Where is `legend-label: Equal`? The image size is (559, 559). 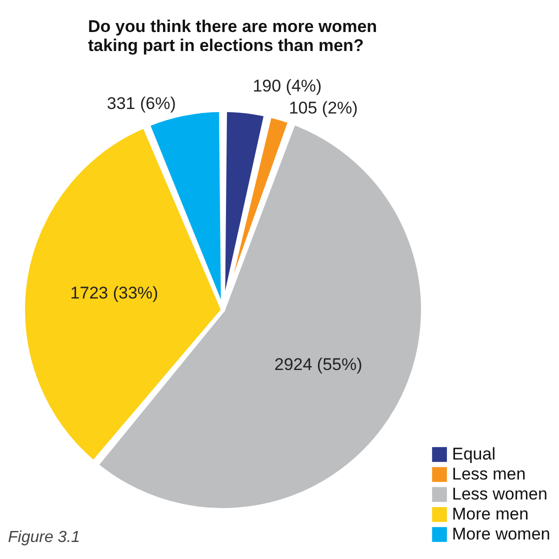 legend-label: Equal is located at coordinates (474, 454).